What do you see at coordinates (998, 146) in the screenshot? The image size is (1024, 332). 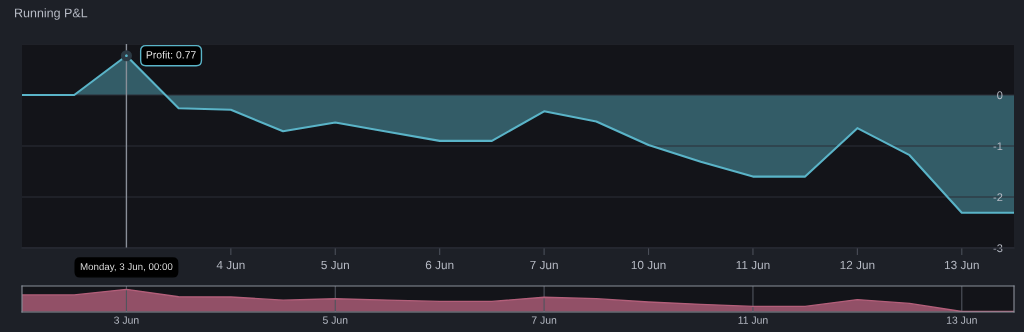 I see `y-tick-label: -1` at bounding box center [998, 146].